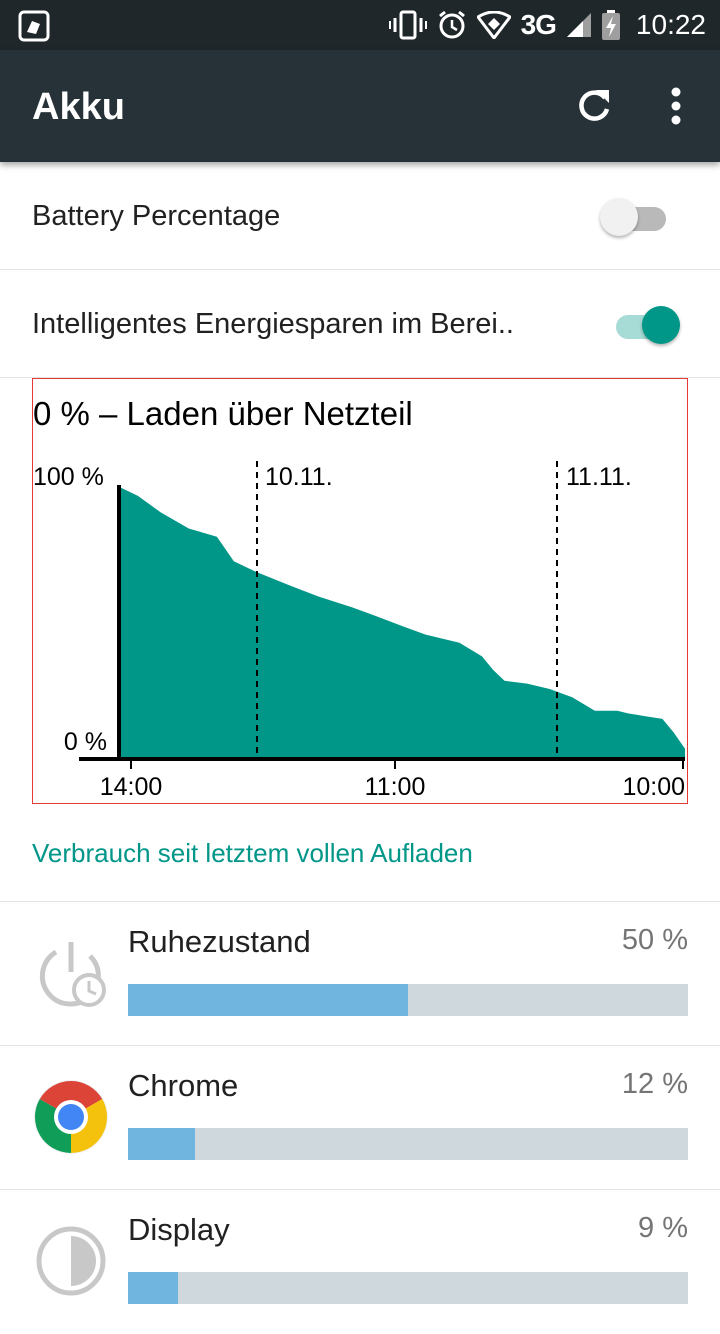 The image size is (720, 1334). What do you see at coordinates (78, 107) in the screenshot?
I see `page-title: Akku` at bounding box center [78, 107].